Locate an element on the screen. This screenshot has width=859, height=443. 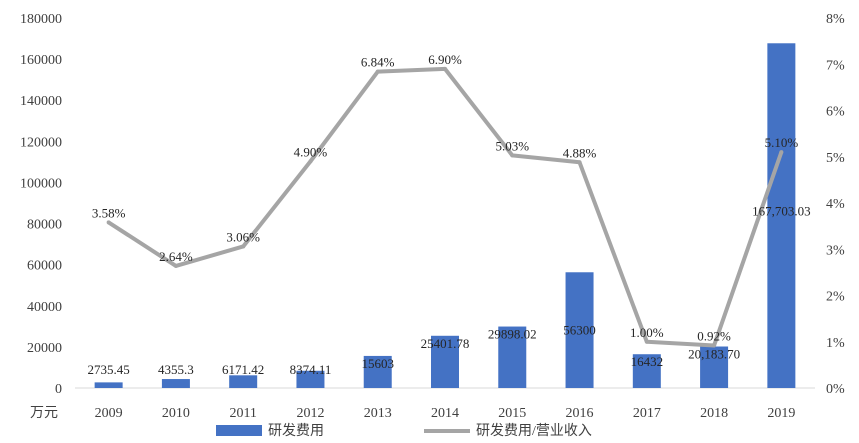
line-value-label: 6.84% is located at coordinates (378, 62).